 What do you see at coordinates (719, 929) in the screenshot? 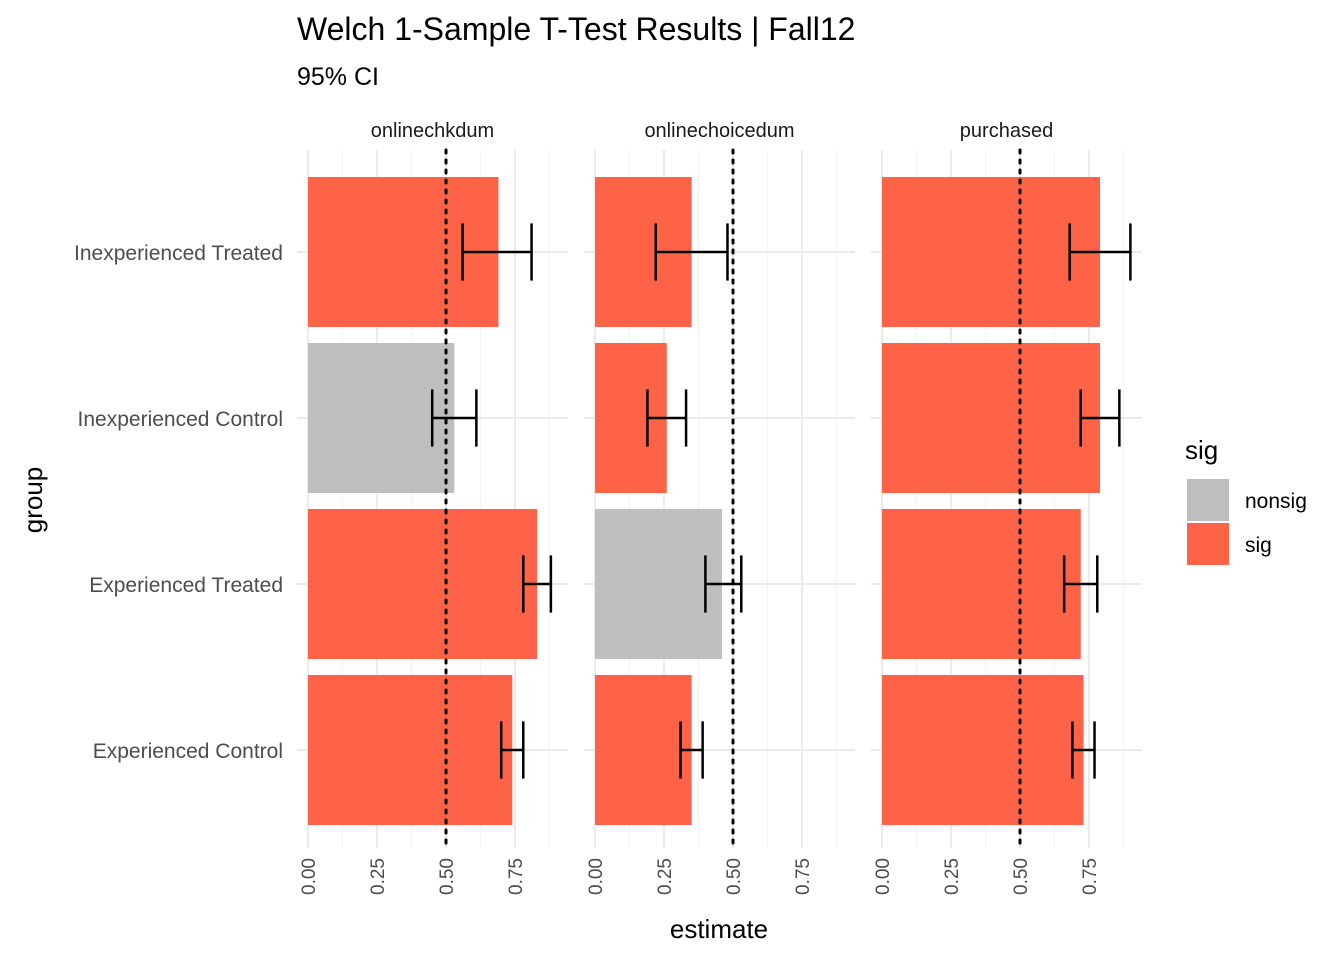
I see `x-axis-title: estimate` at bounding box center [719, 929].